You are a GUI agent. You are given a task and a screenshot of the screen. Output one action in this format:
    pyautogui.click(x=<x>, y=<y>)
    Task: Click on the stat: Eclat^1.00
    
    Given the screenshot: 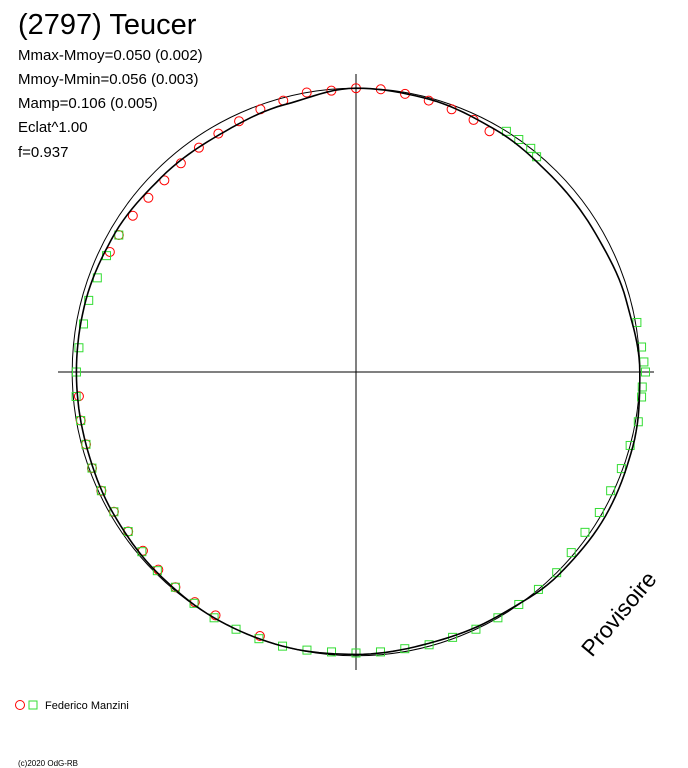 What is the action you would take?
    pyautogui.click(x=53, y=127)
    